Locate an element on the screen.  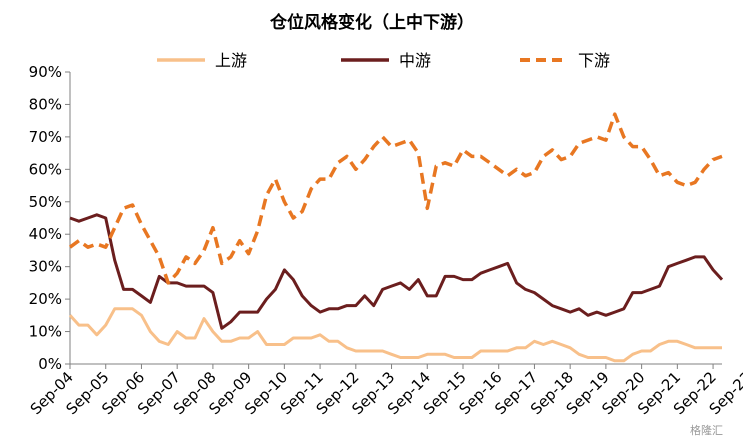
legend-label-3: 下游 is located at coordinates (594, 60).